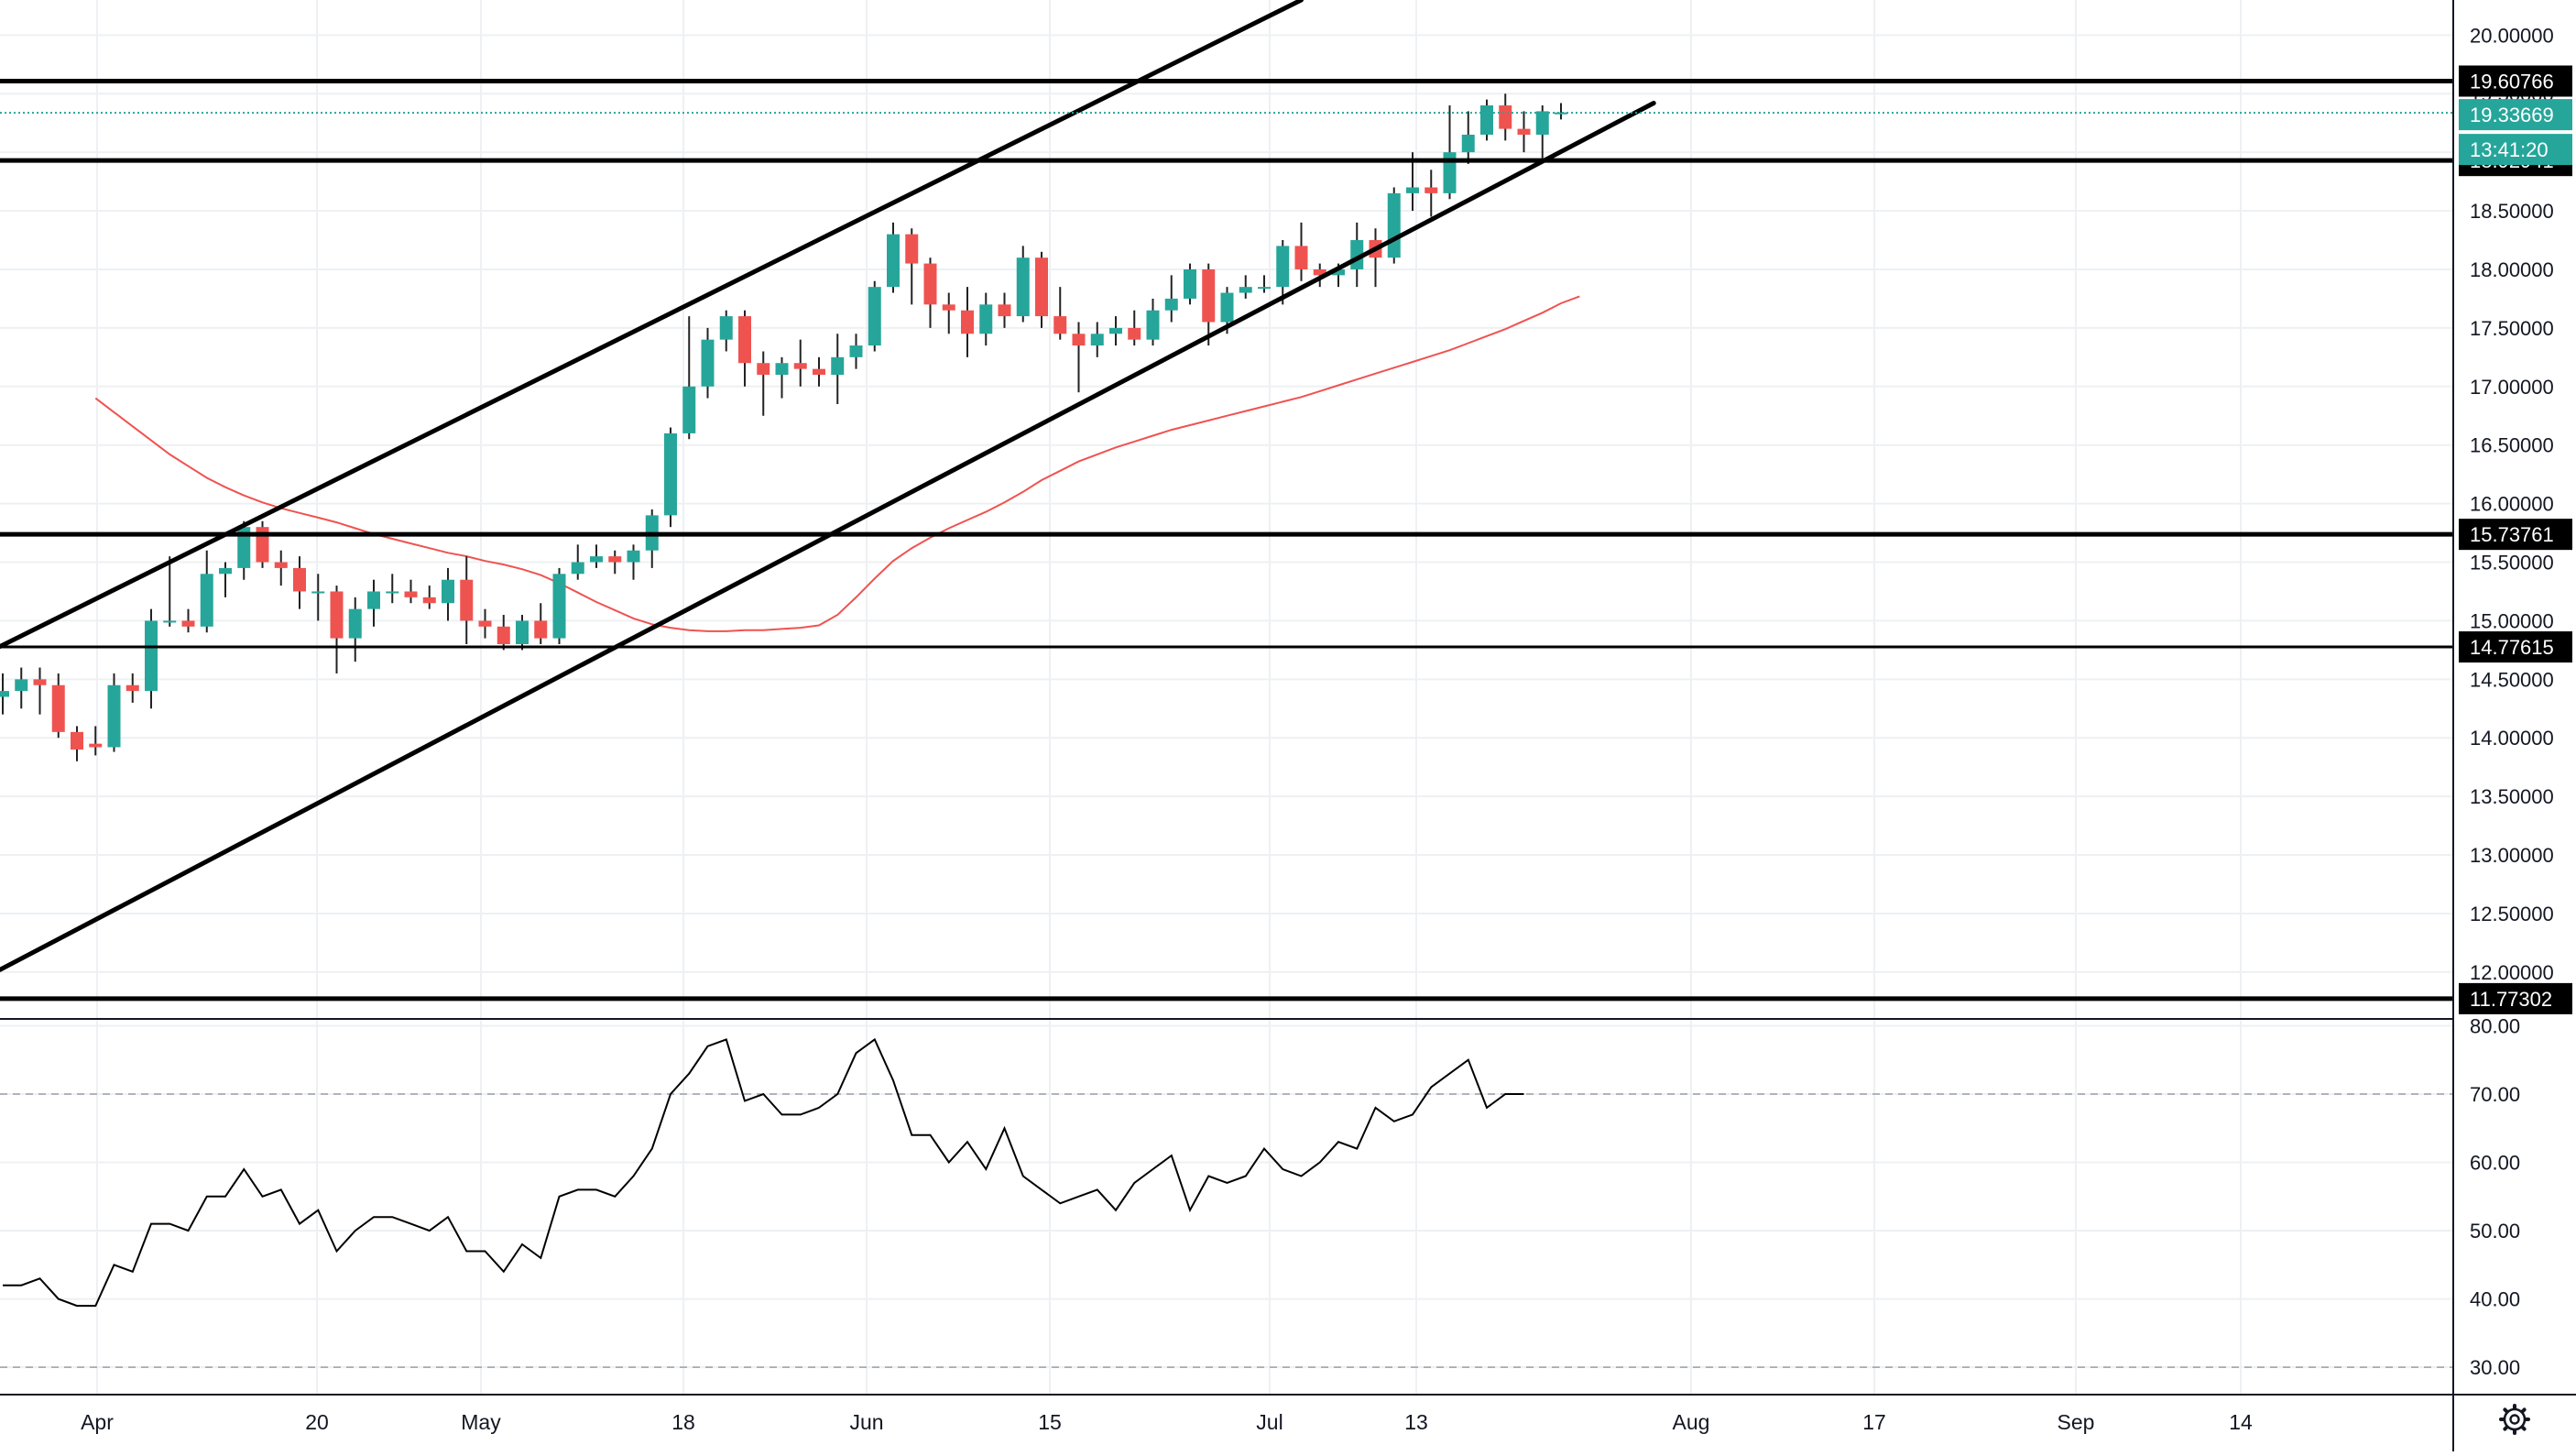  What do you see at coordinates (2512, 35) in the screenshot?
I see `price-tick-label: 20.00000` at bounding box center [2512, 35].